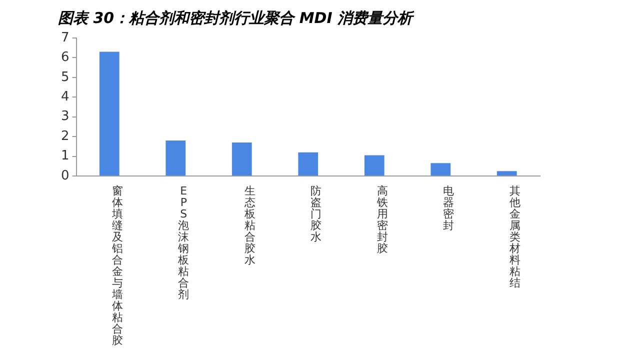  Describe the element at coordinates (65, 58) in the screenshot. I see `y-tick-label: 6` at that location.